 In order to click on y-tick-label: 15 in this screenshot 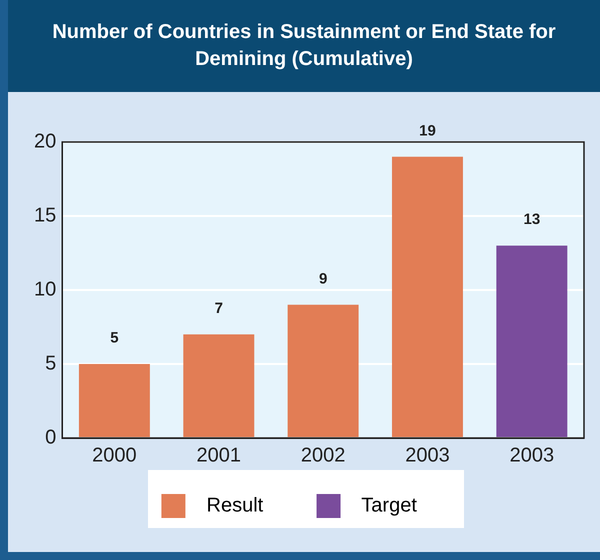, I will do `click(45, 215)`.